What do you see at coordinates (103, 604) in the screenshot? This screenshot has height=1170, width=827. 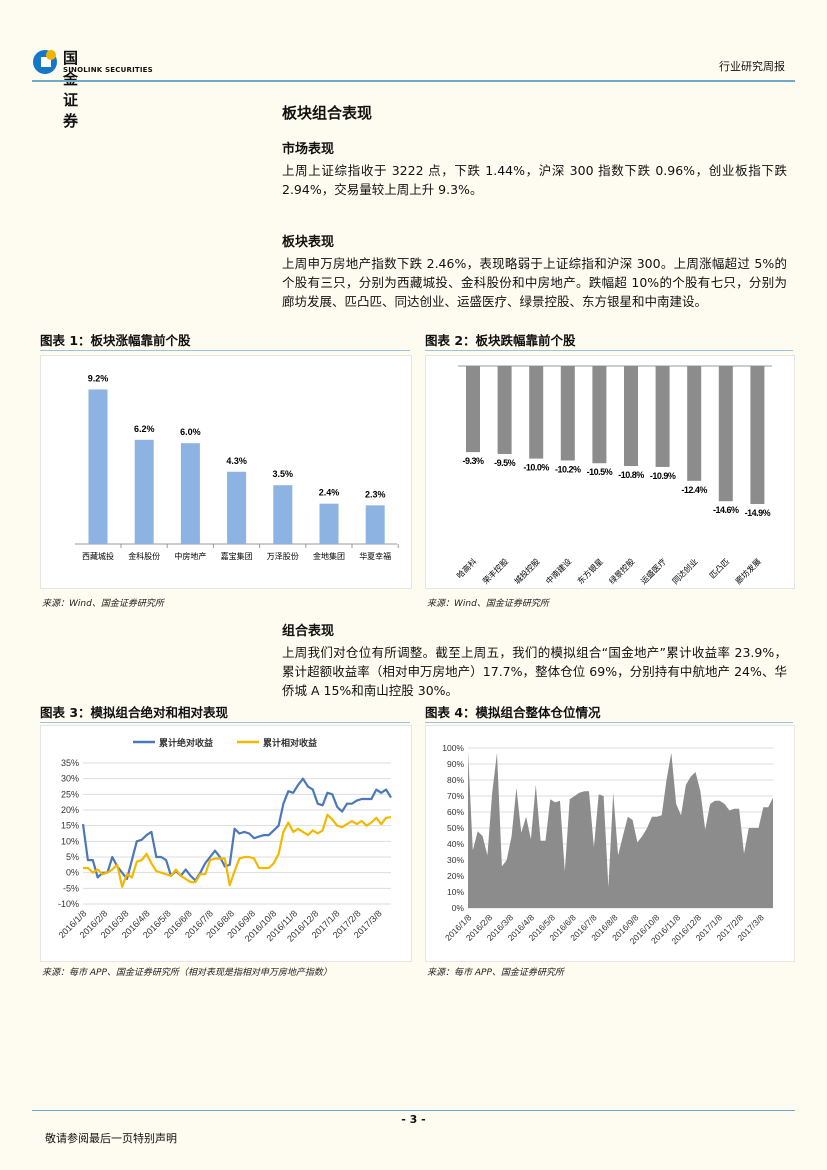 I see `figure-1-source: 来源：Wind、国金证券研究所` at bounding box center [103, 604].